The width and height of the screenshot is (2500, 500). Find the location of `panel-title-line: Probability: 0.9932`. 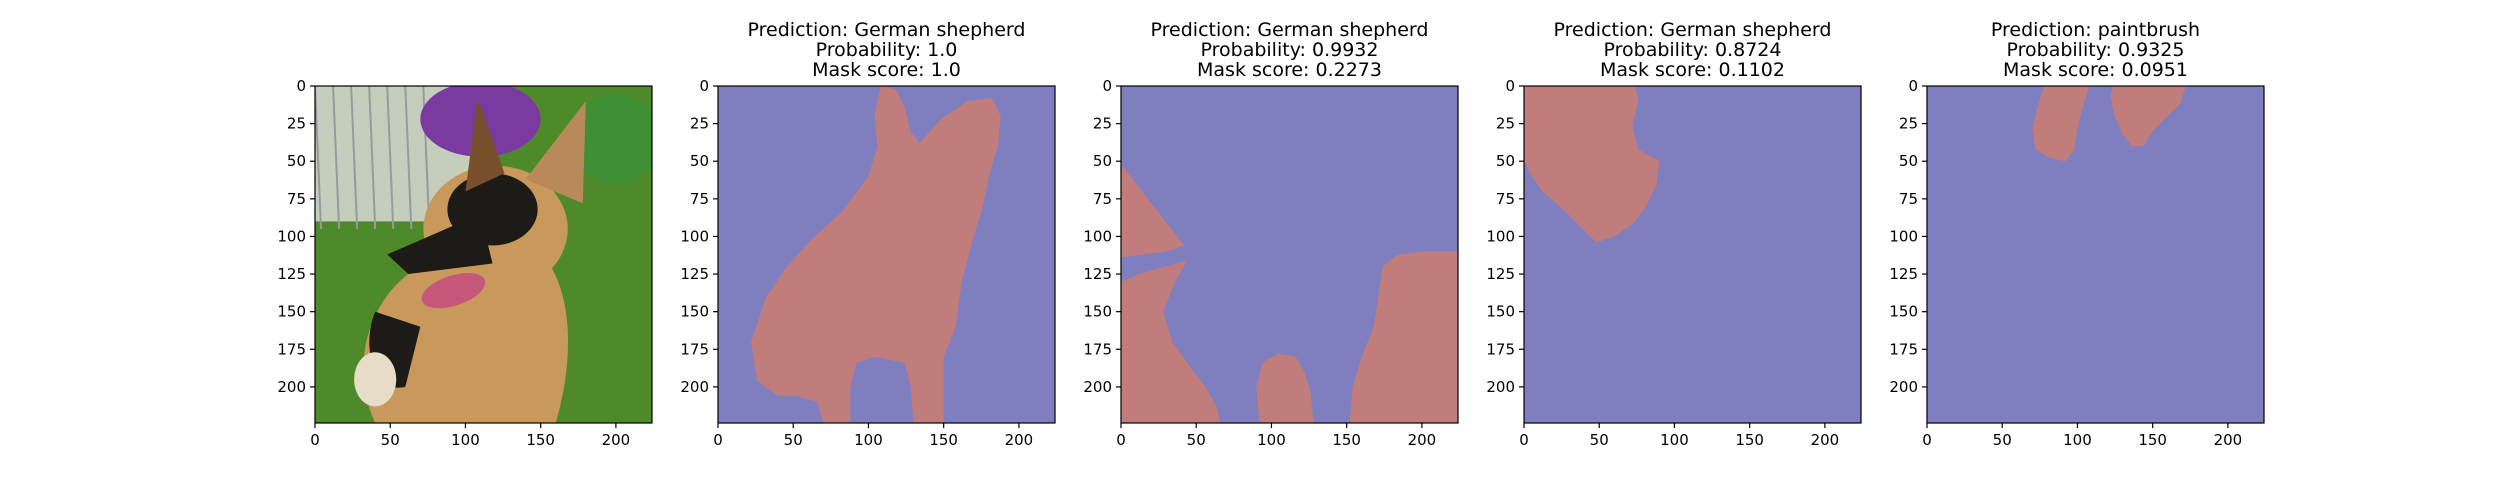

panel-title-line: Probability: 0.9932 is located at coordinates (1290, 50).